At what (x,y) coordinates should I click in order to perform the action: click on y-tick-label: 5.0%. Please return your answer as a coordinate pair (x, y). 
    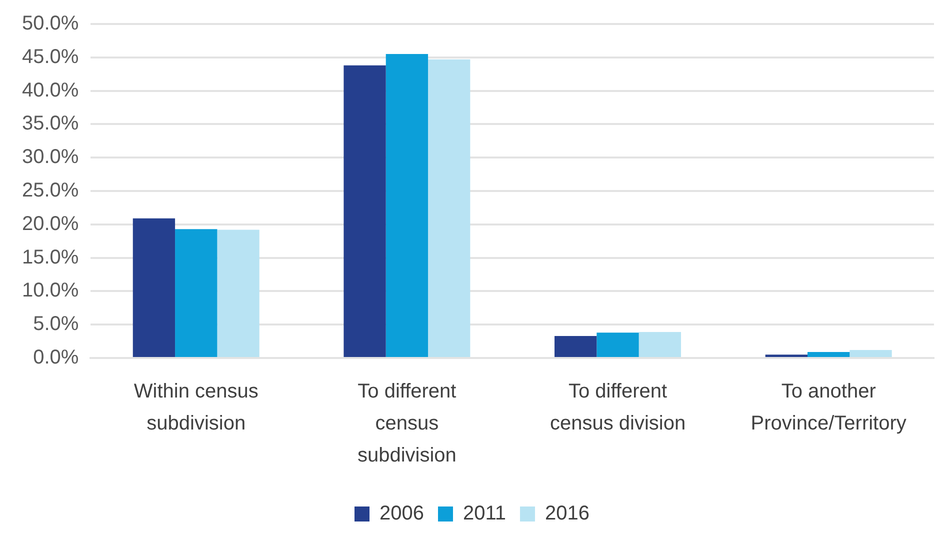
    Looking at the image, I should click on (56, 324).